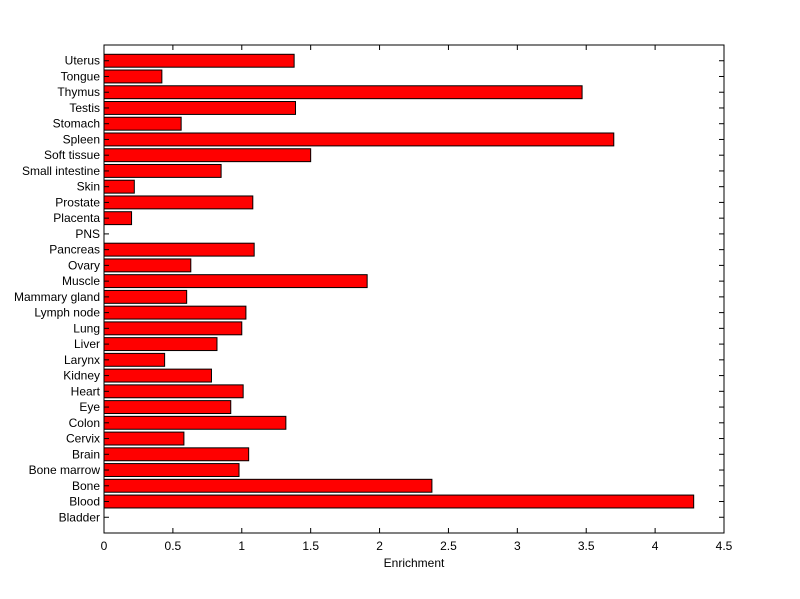 This screenshot has height=599, width=800. Describe the element at coordinates (84, 502) in the screenshot. I see `y-tick-label-blood: Blood` at that location.